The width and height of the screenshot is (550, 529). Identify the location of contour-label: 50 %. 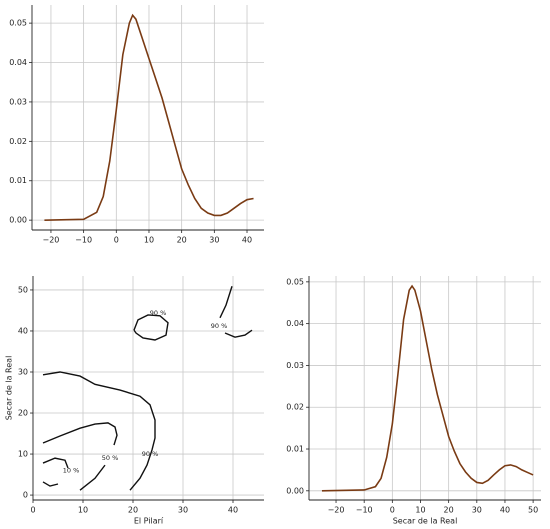
(110, 458).